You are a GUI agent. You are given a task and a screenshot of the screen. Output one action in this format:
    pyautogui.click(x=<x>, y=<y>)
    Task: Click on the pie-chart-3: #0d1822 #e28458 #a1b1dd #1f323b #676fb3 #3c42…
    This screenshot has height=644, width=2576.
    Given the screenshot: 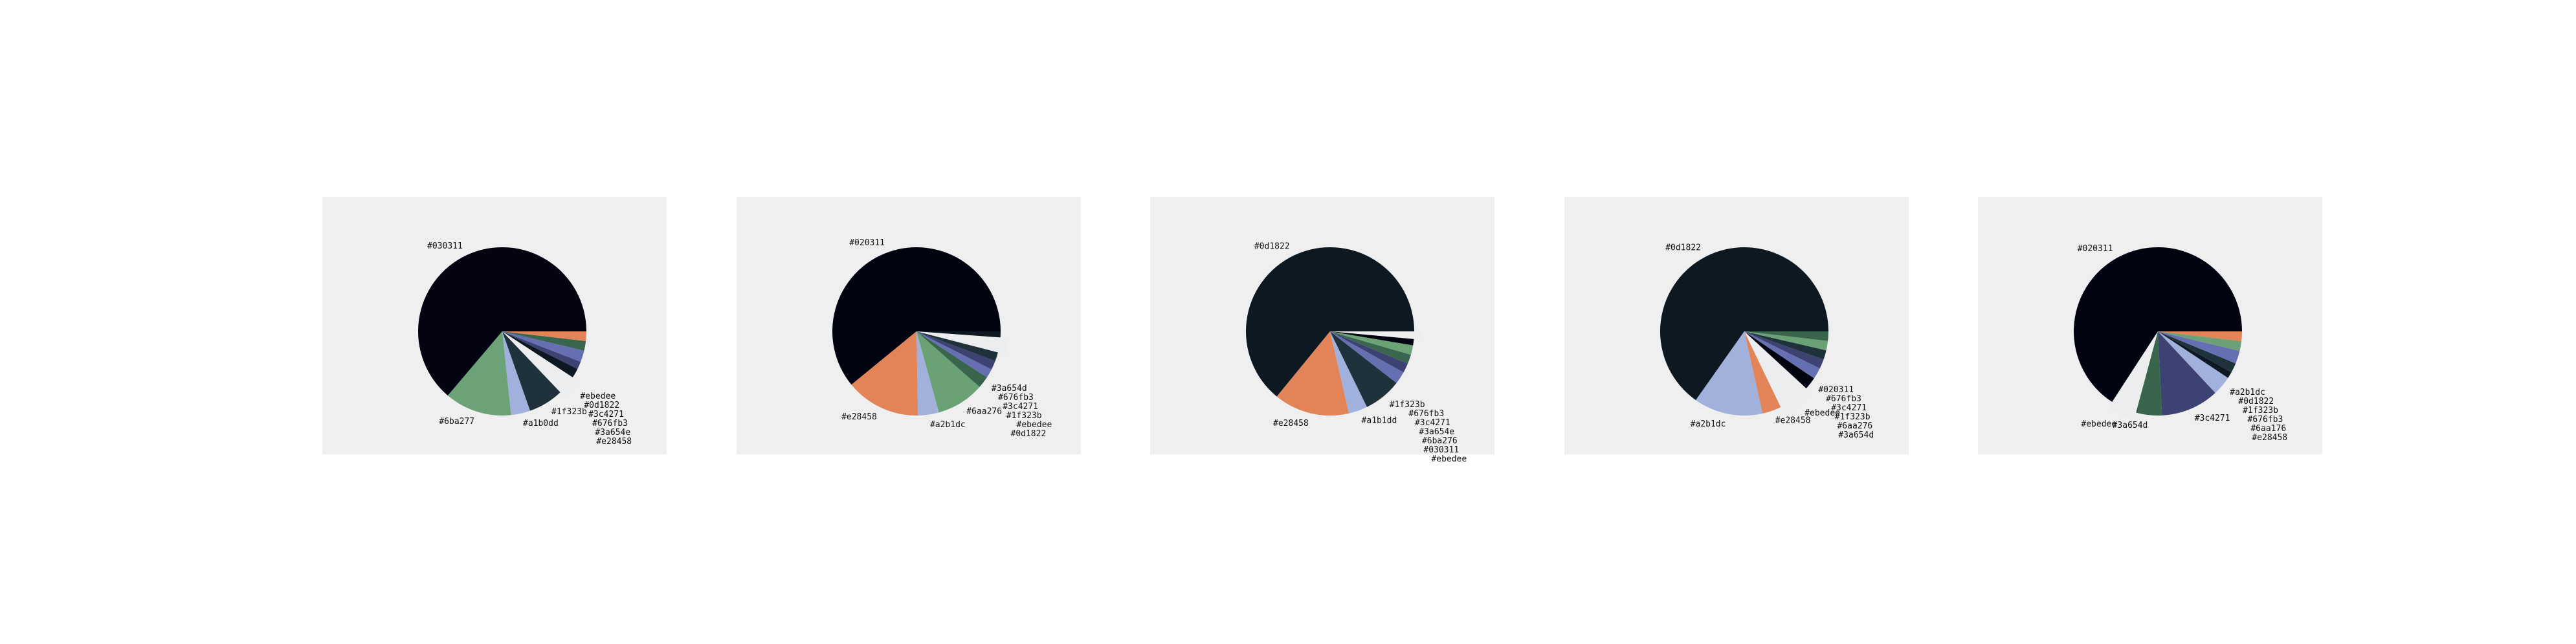 What is the action you would take?
    pyautogui.click(x=1322, y=330)
    